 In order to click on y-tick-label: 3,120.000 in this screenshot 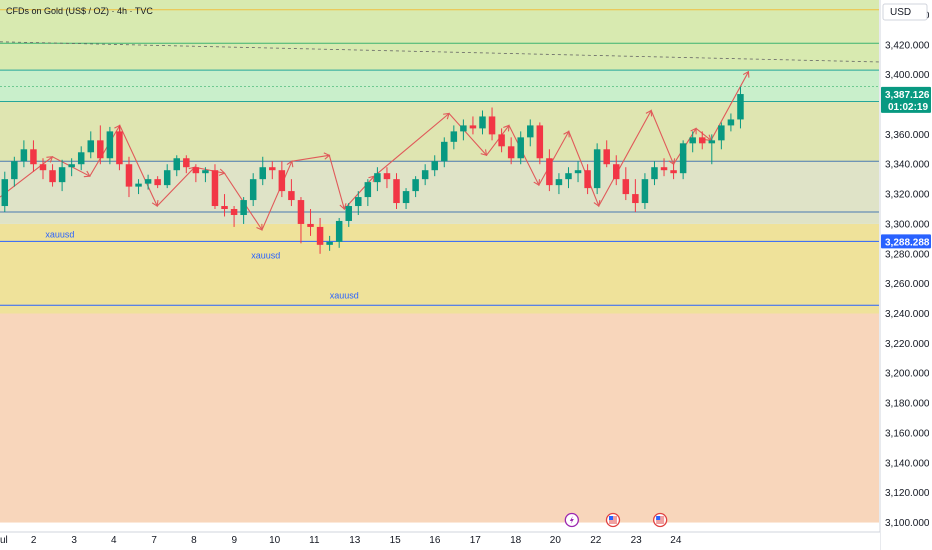, I will do `click(907, 493)`.